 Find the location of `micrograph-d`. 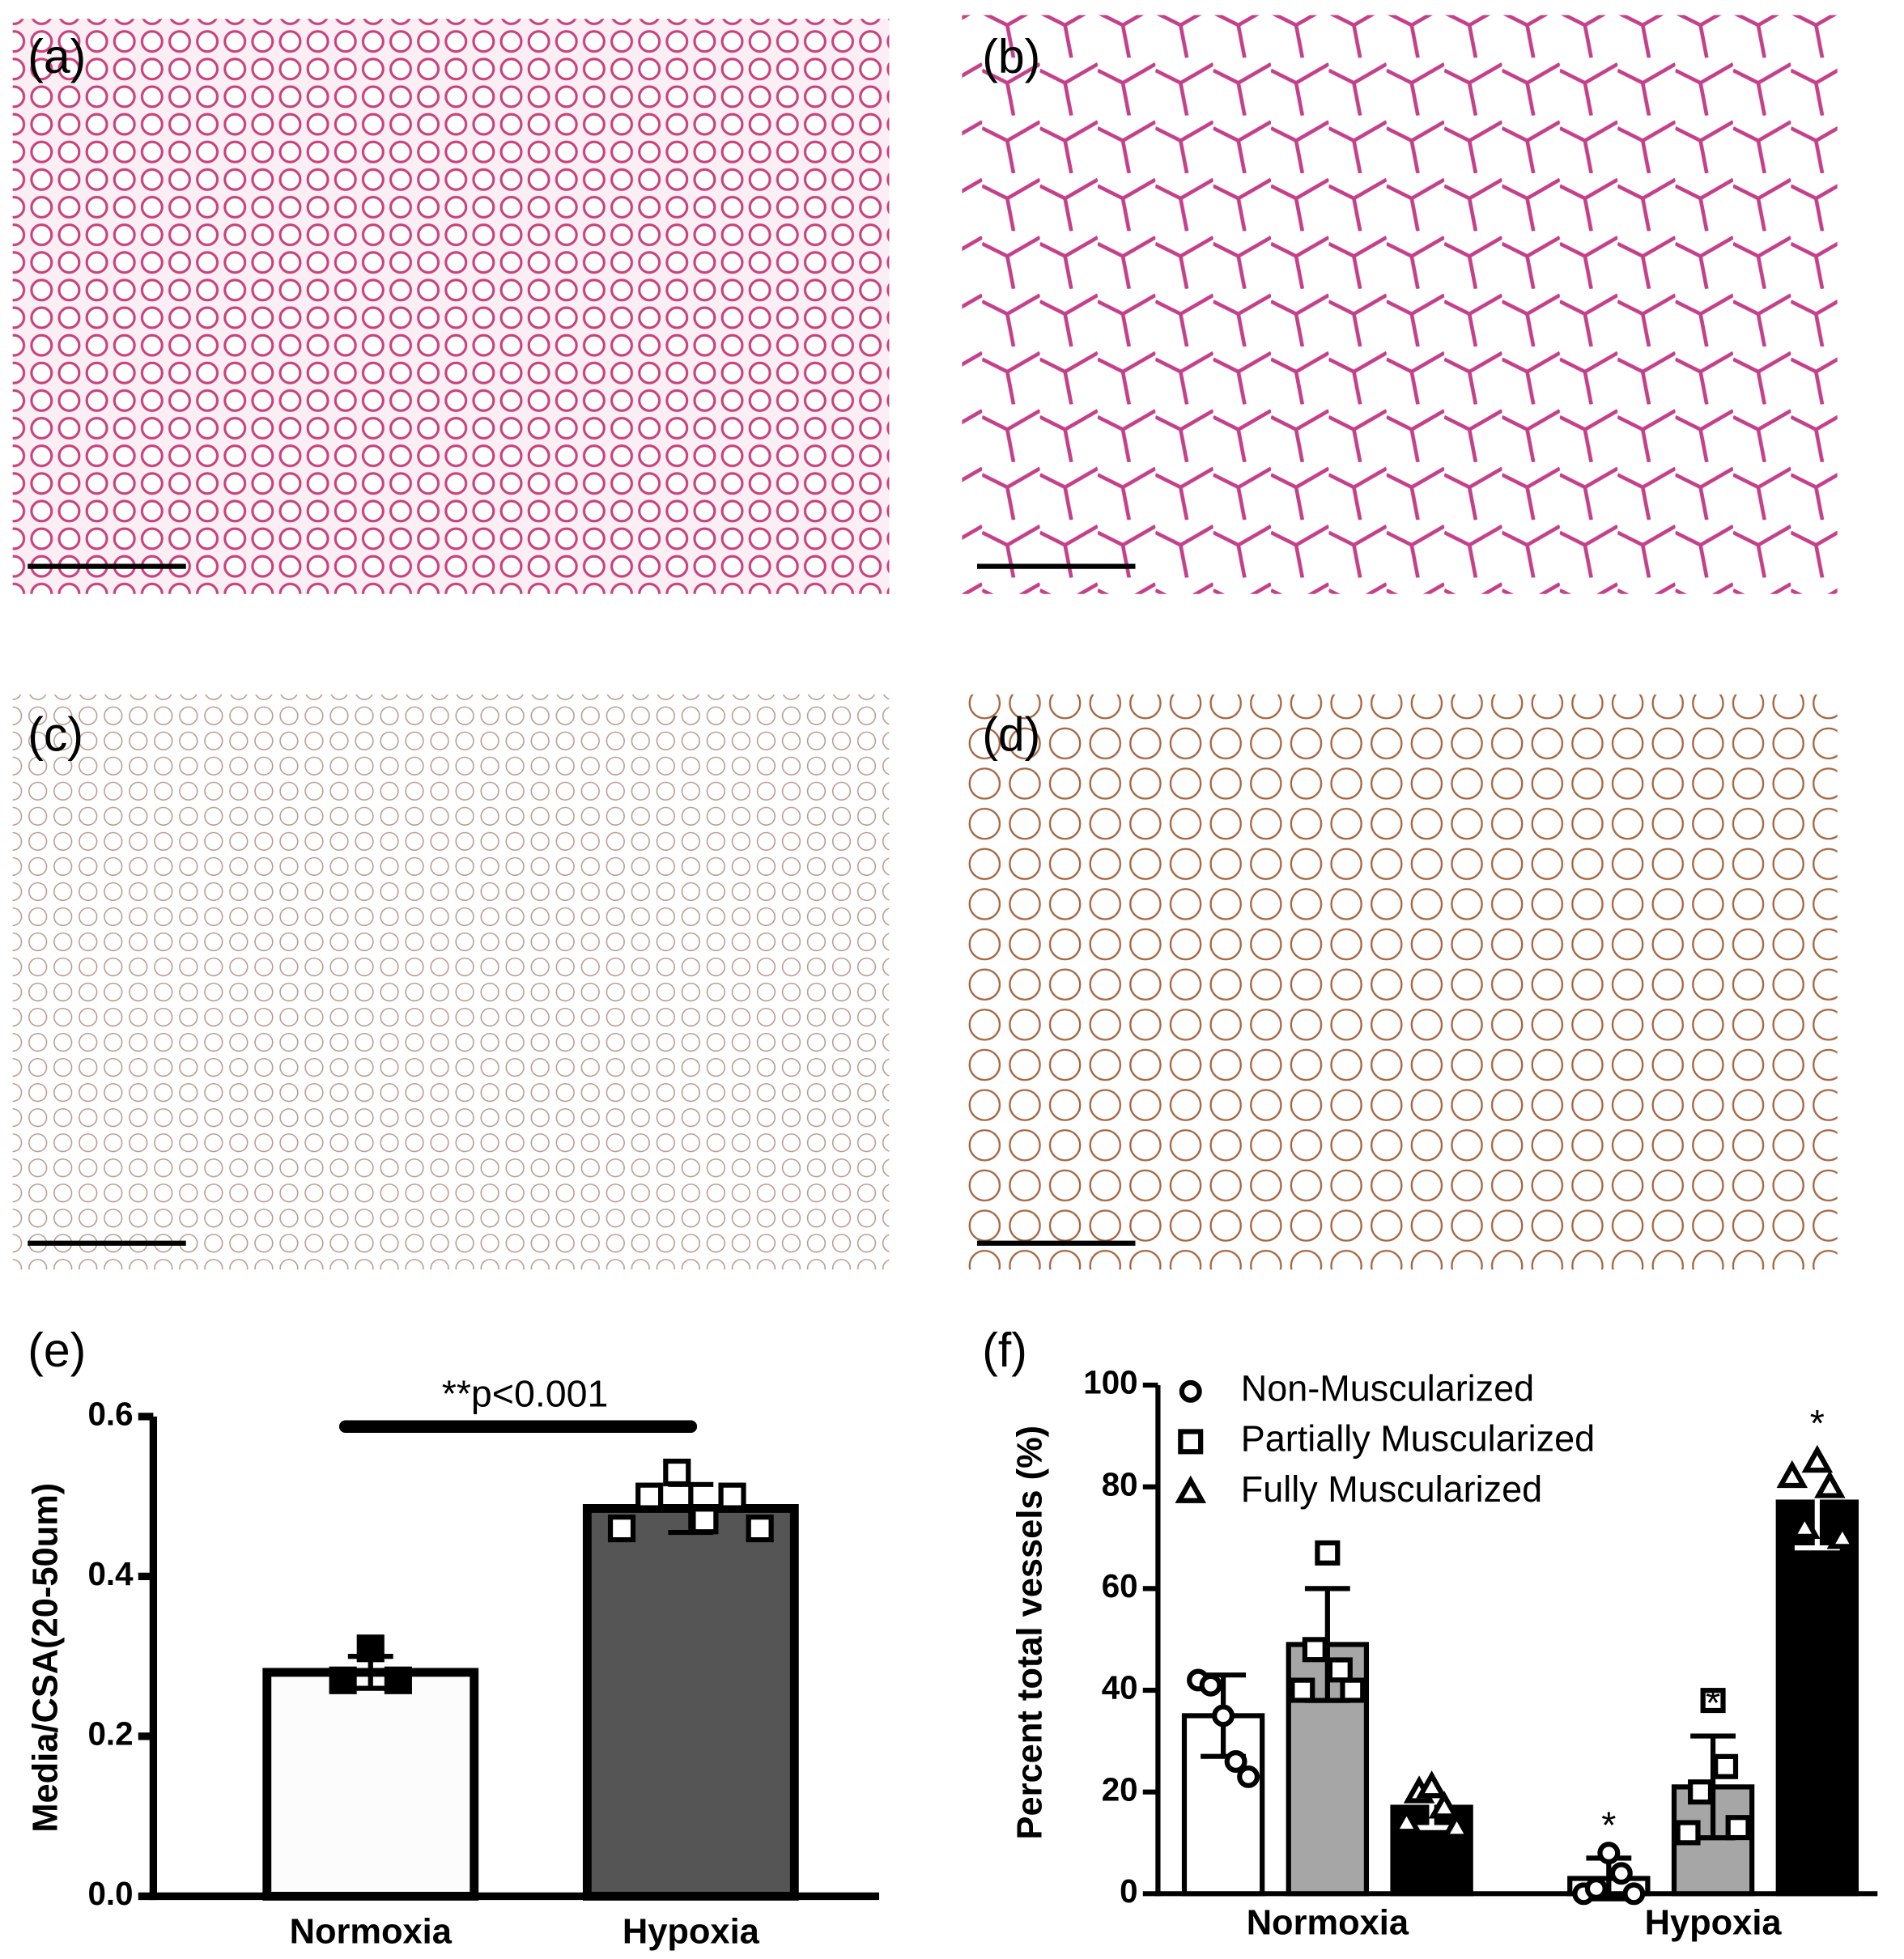

micrograph-d is located at coordinates (1400, 982).